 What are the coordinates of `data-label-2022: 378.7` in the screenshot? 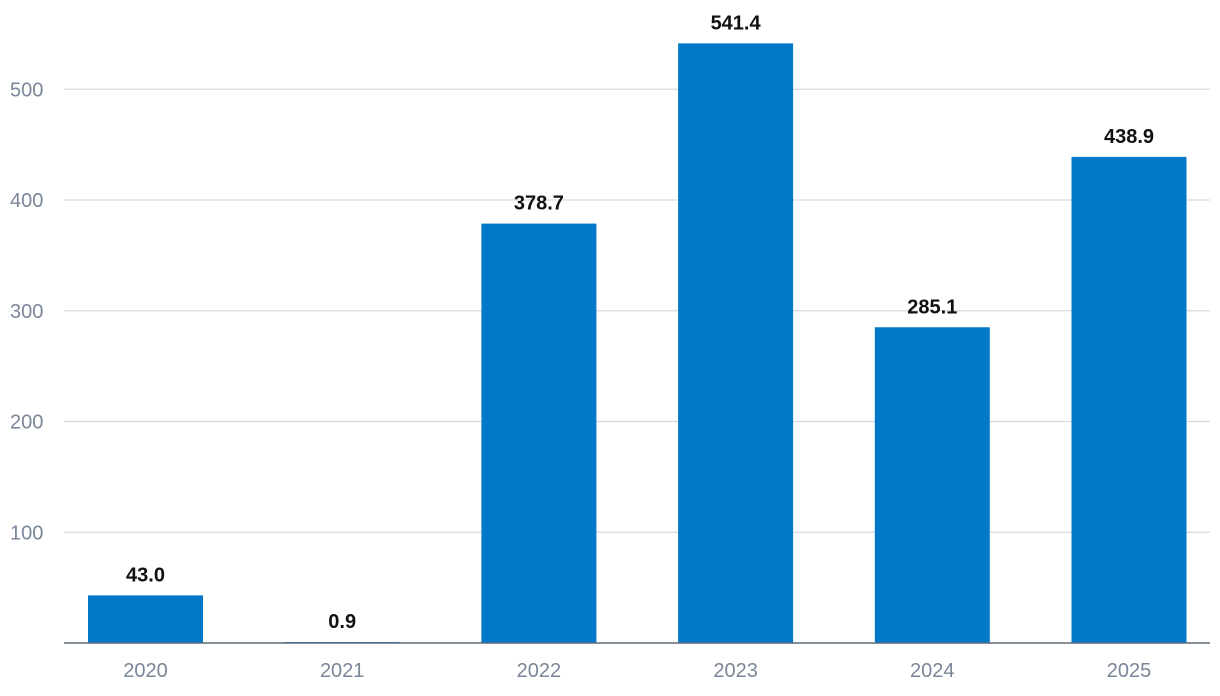 It's located at (539, 204).